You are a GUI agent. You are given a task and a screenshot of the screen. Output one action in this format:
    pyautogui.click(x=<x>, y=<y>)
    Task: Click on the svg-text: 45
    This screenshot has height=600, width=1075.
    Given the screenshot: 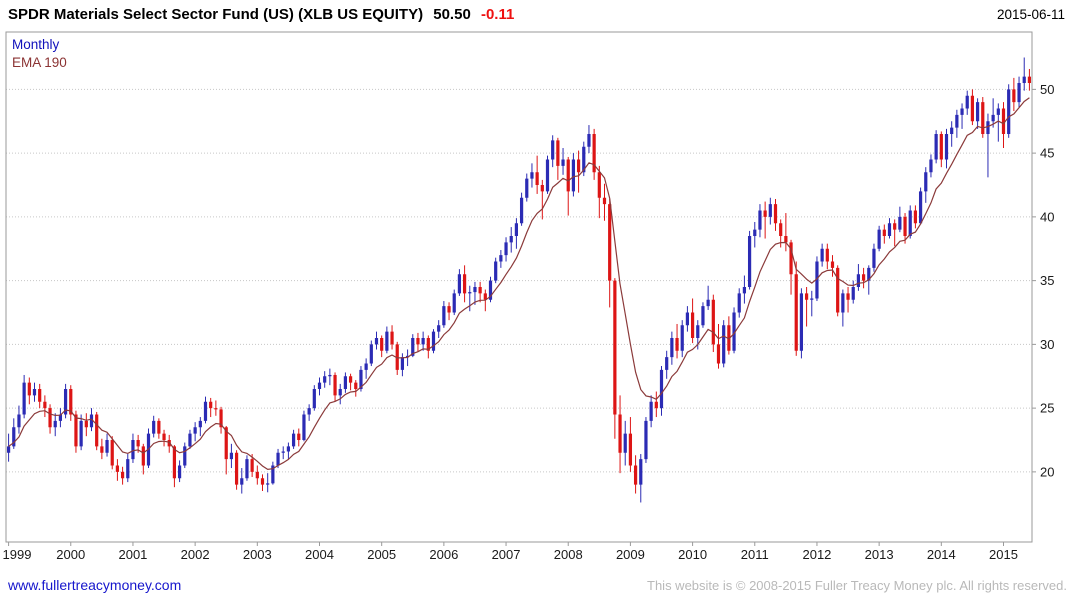 What is the action you would take?
    pyautogui.click(x=1047, y=153)
    